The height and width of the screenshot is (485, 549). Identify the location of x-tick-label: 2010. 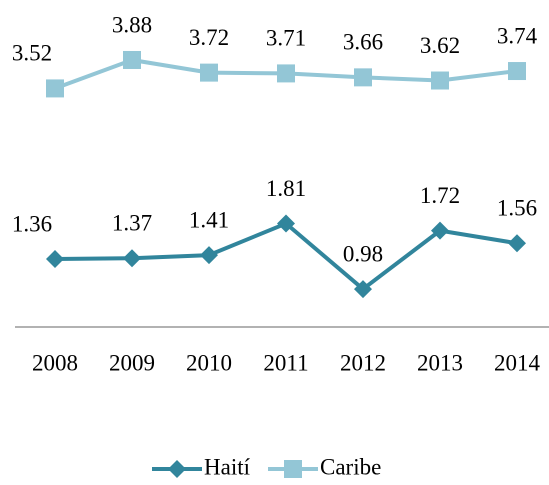
(209, 362).